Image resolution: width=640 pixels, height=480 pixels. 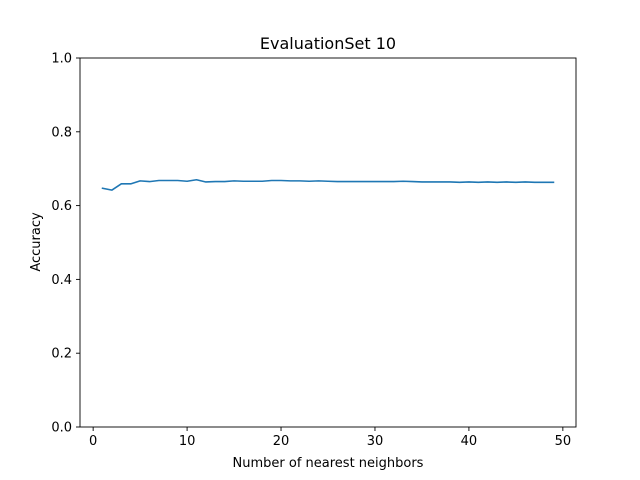 I want to click on y-tick-label: 0.0, so click(x=61, y=428).